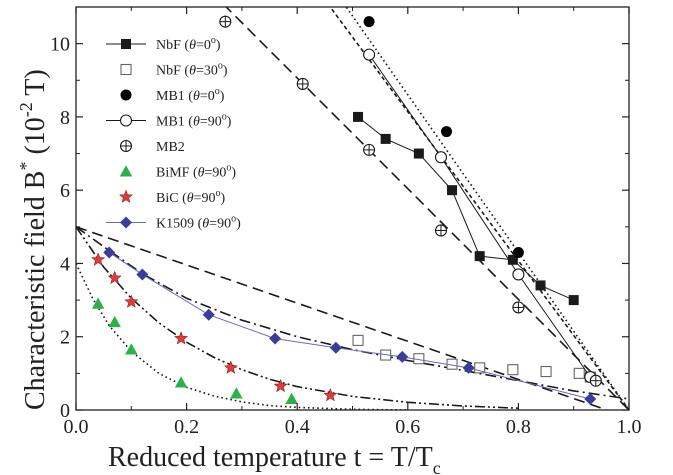 This screenshot has width=673, height=475. Describe the element at coordinates (297, 427) in the screenshot. I see `x-tick-label: 0.4` at that location.